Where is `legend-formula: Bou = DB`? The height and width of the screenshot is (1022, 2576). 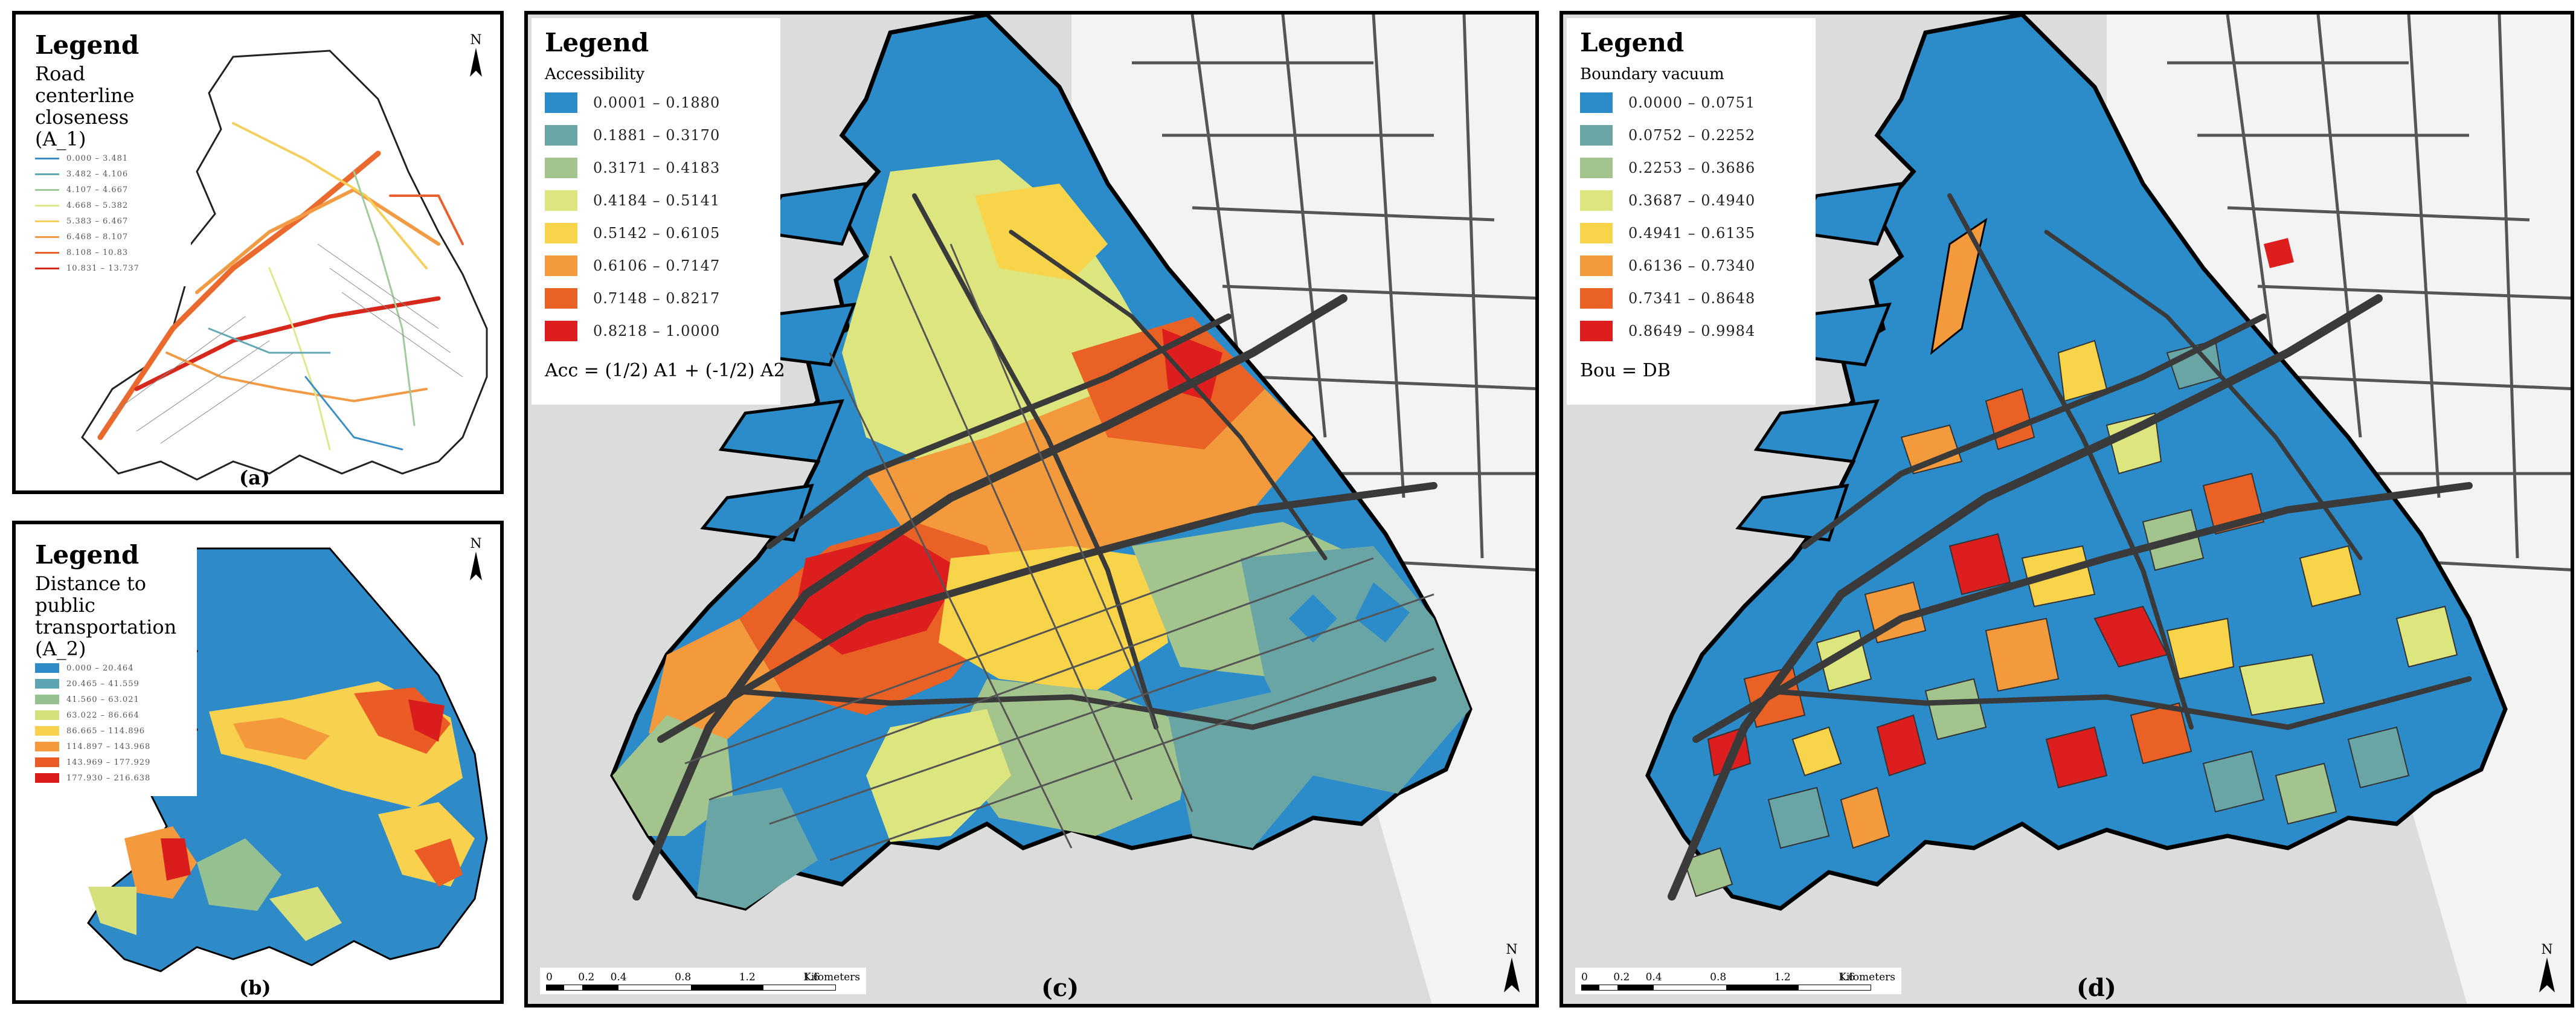
legend-formula: Bou = DB is located at coordinates (1625, 370).